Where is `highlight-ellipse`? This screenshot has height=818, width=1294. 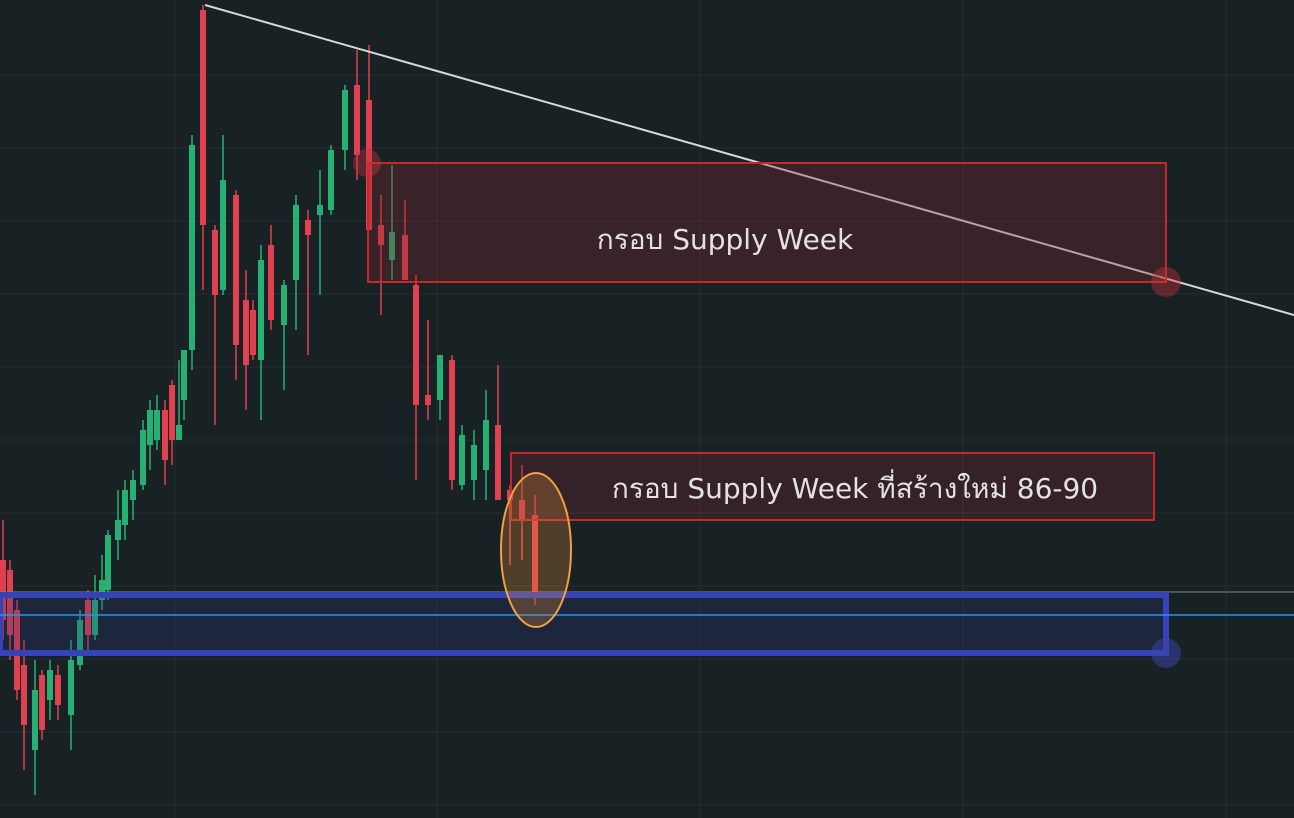 highlight-ellipse is located at coordinates (536, 550).